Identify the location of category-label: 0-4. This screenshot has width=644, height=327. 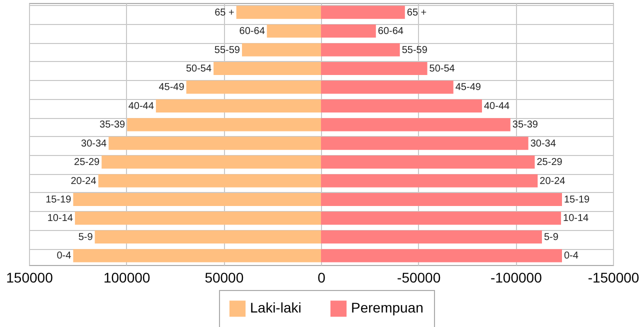
(571, 256).